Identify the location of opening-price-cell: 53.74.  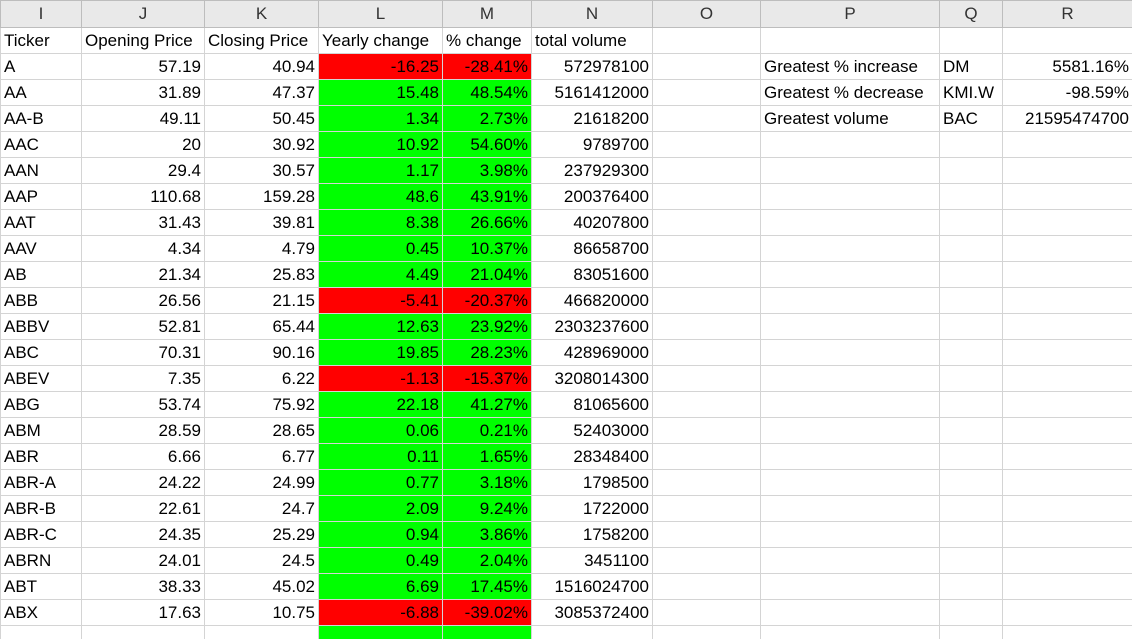
(143, 404).